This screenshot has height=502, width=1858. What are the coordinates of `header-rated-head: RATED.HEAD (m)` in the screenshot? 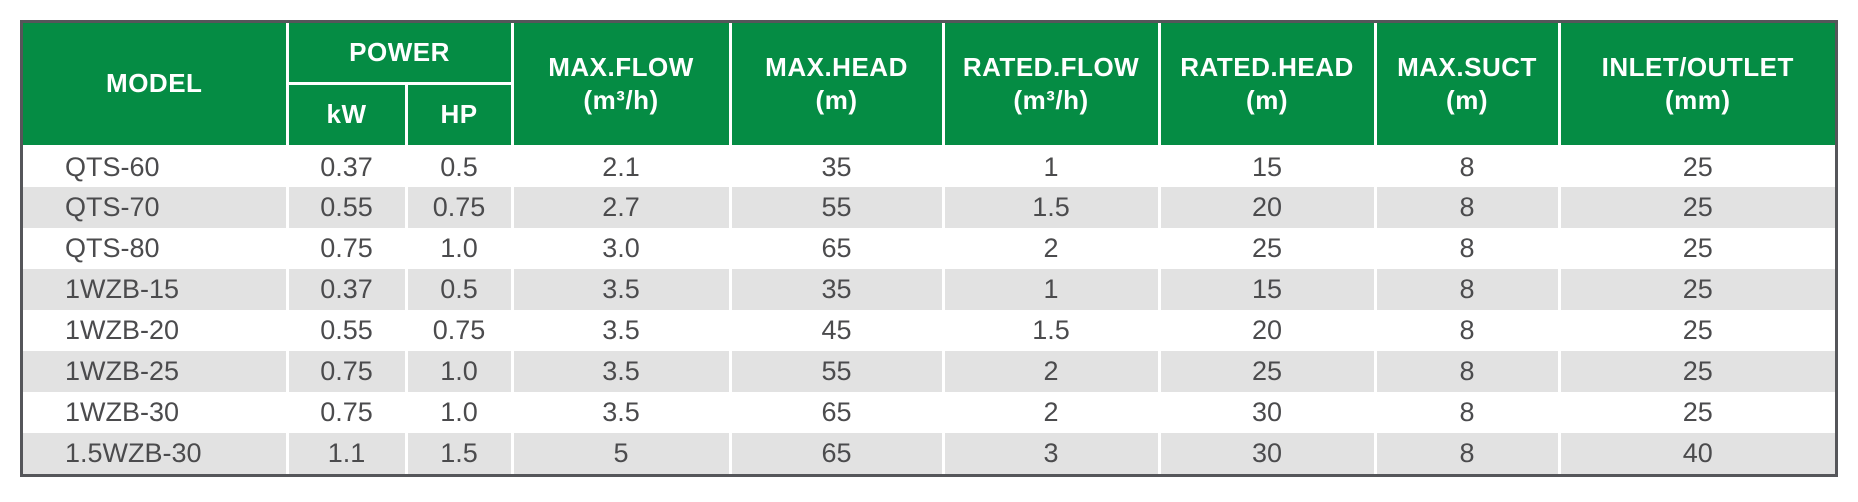 It's located at (1268, 85).